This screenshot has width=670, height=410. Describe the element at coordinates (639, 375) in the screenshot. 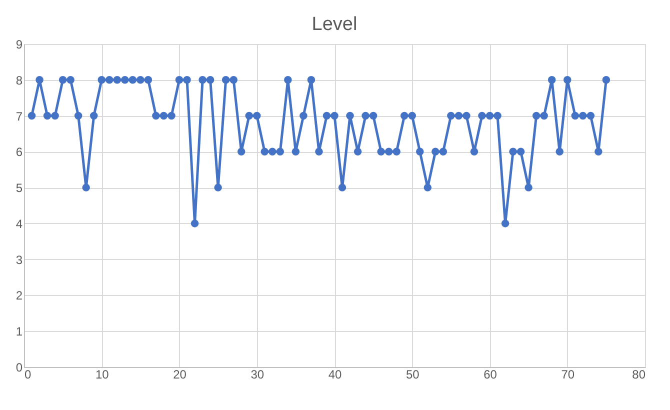

I see `x-tick-label: 80` at that location.